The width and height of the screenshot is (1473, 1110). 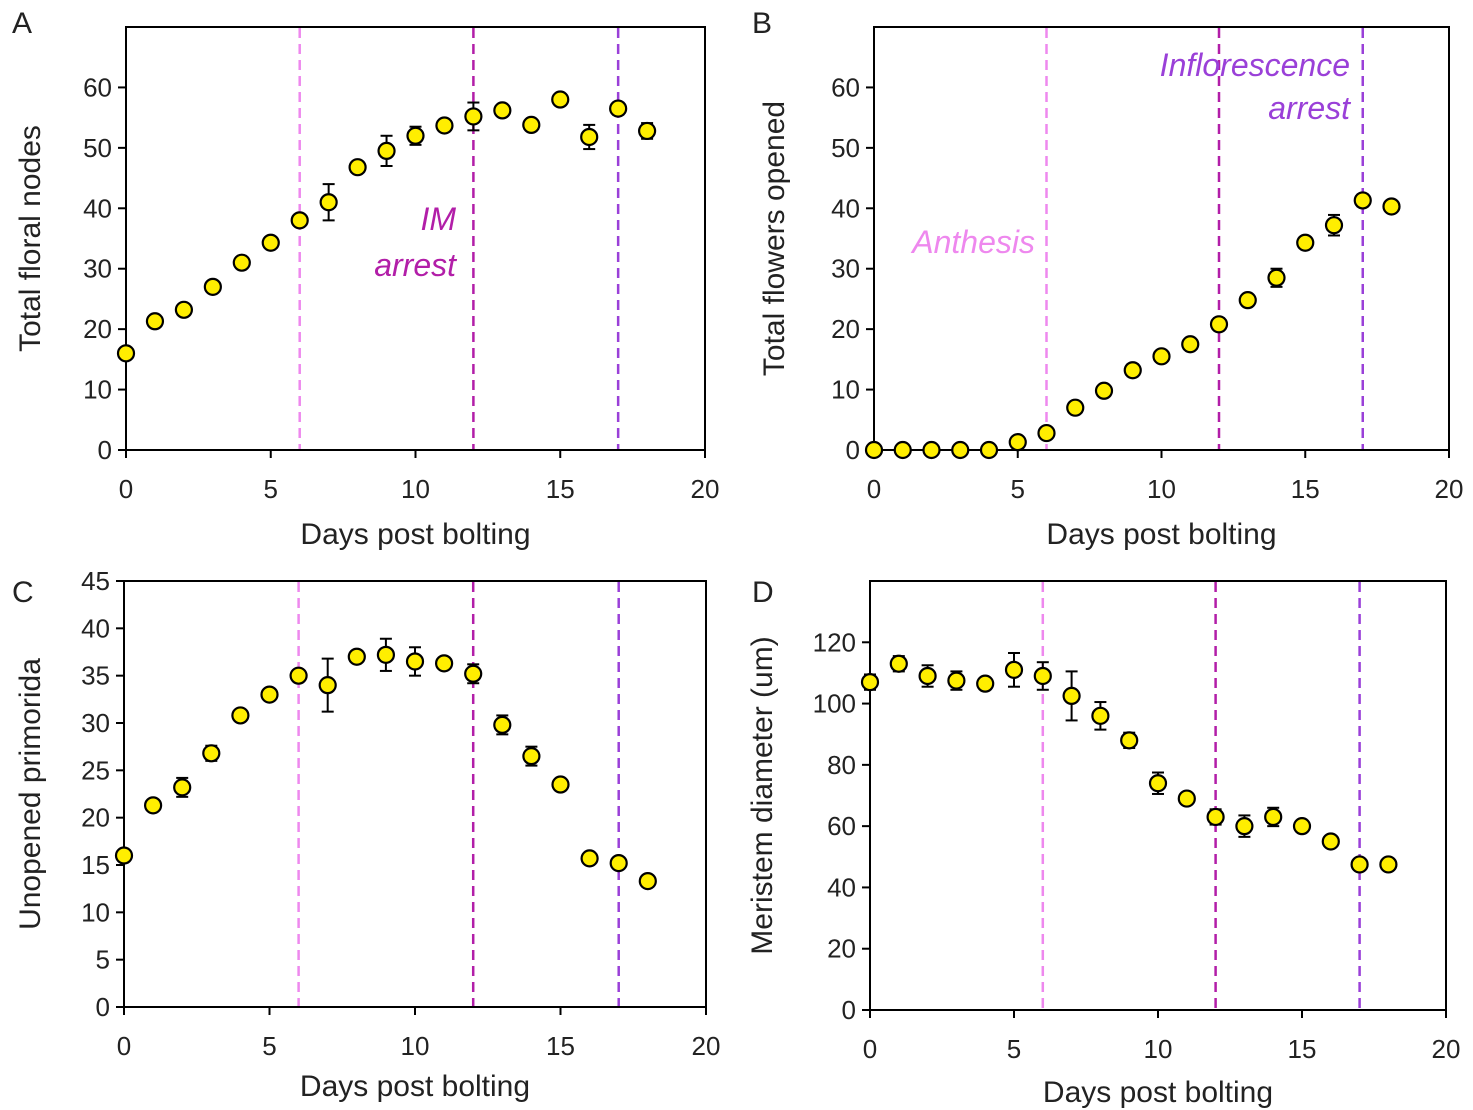 I want to click on y-tick-label: 30, so click(x=95, y=723).